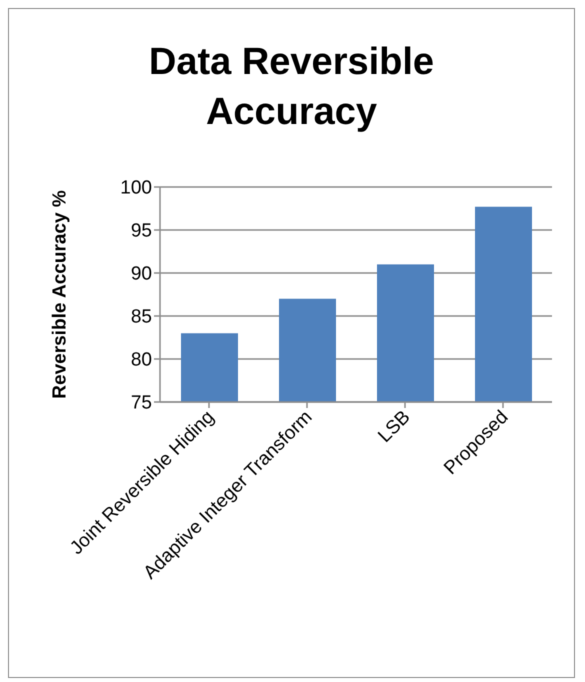 Image resolution: width=585 pixels, height=682 pixels. Describe the element at coordinates (141, 317) in the screenshot. I see `y-tick-label: 85` at that location.